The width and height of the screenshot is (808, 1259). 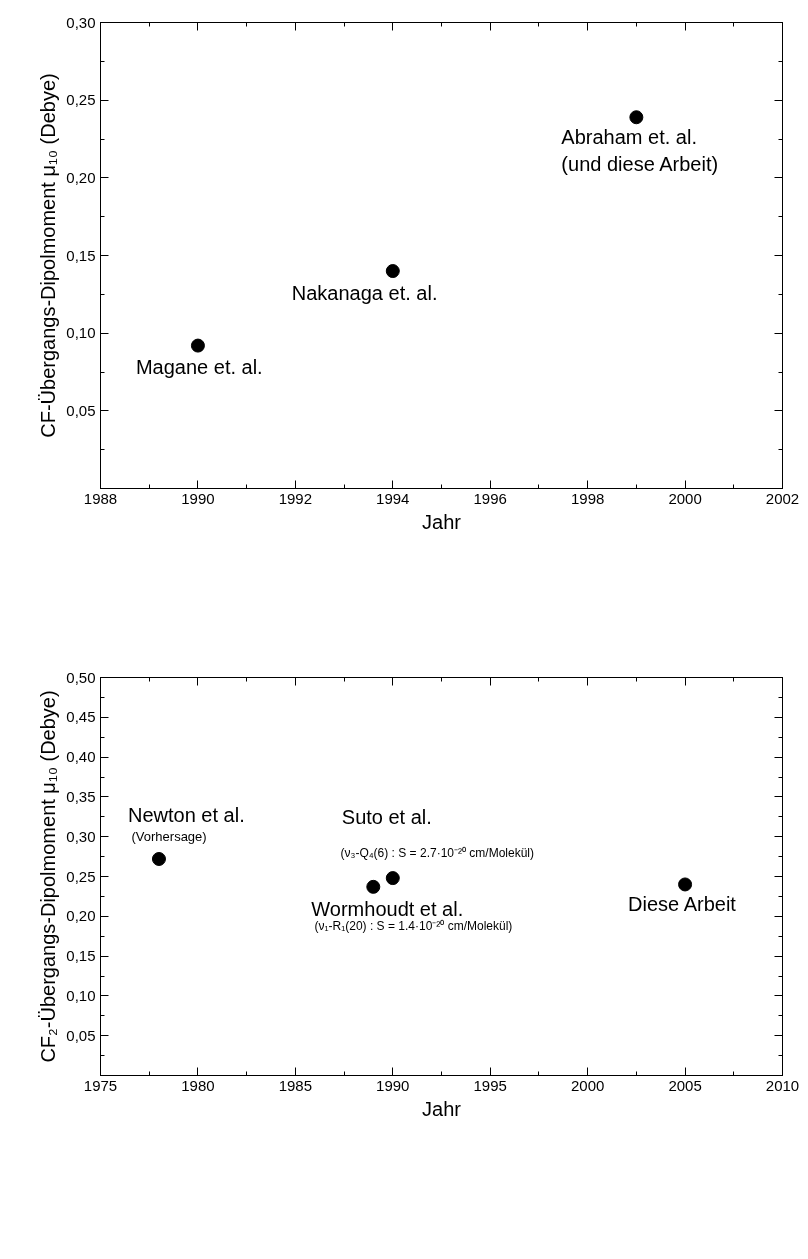 I want to click on y-axis-title: CF₂-Übergangs-Dipolmoment μ₁₀ (Debye), so click(x=48, y=876).